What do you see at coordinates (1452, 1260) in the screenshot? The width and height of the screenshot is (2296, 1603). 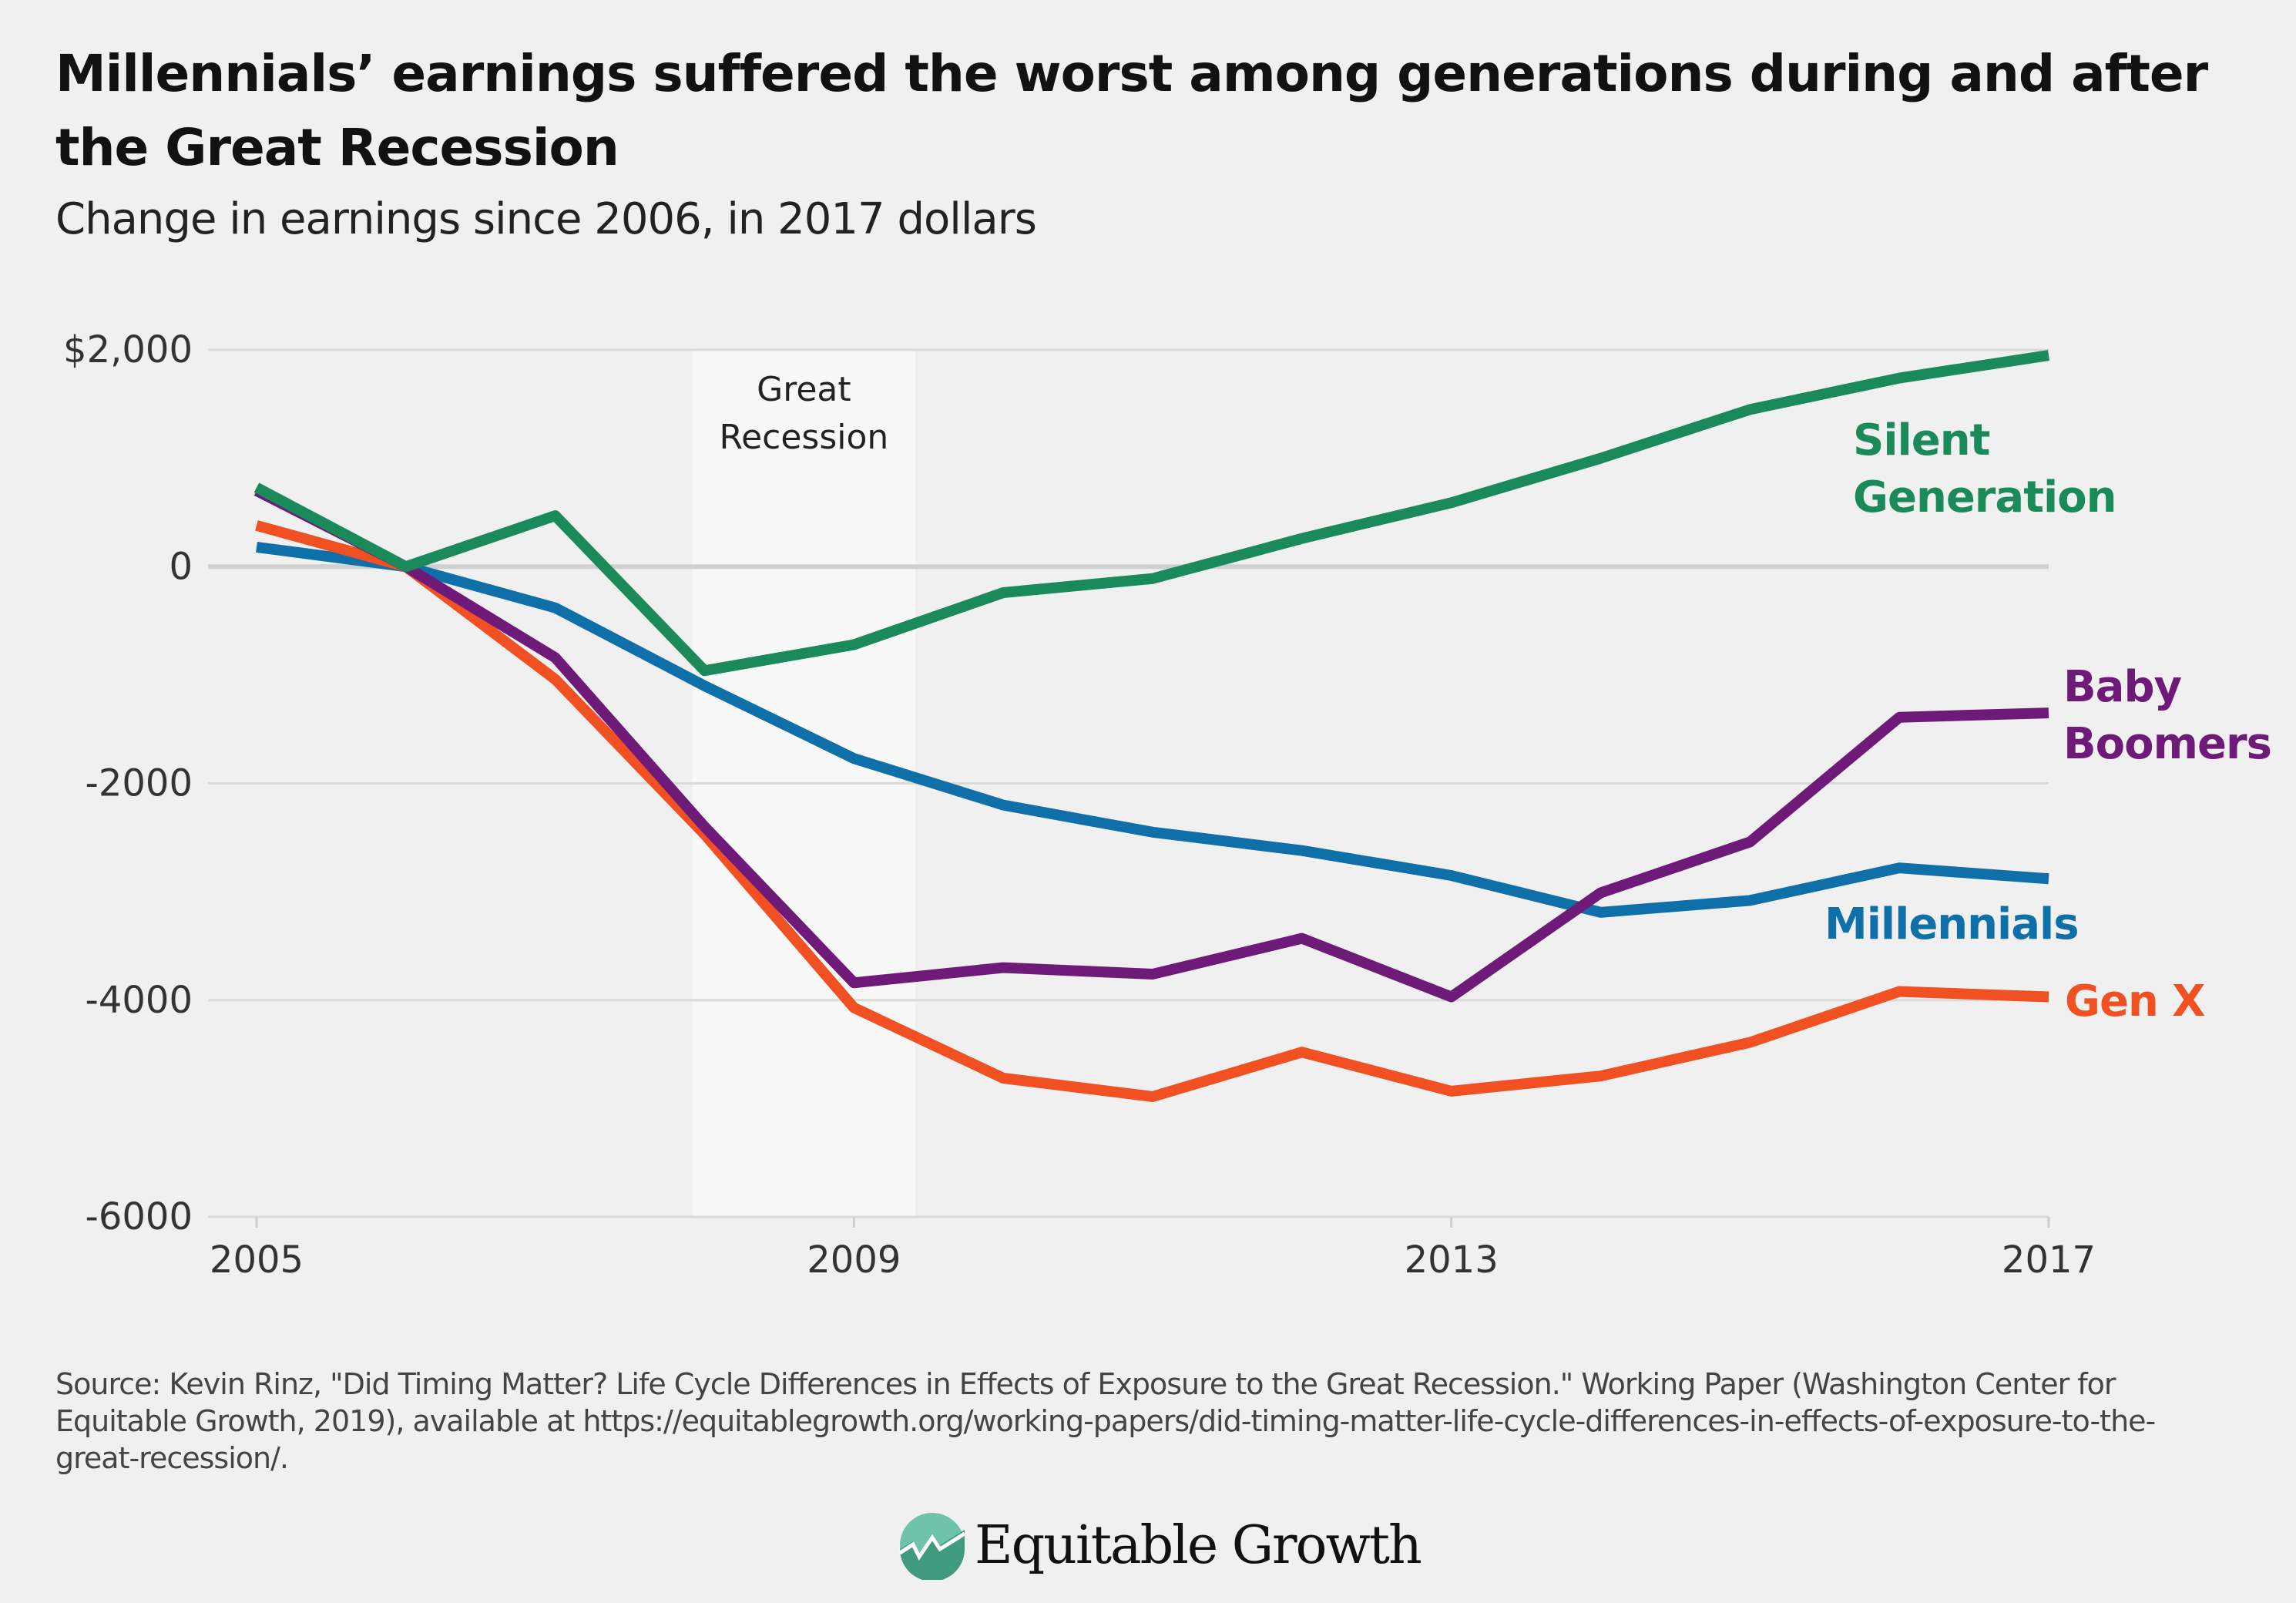 I see `x-tick-label: 2013` at bounding box center [1452, 1260].